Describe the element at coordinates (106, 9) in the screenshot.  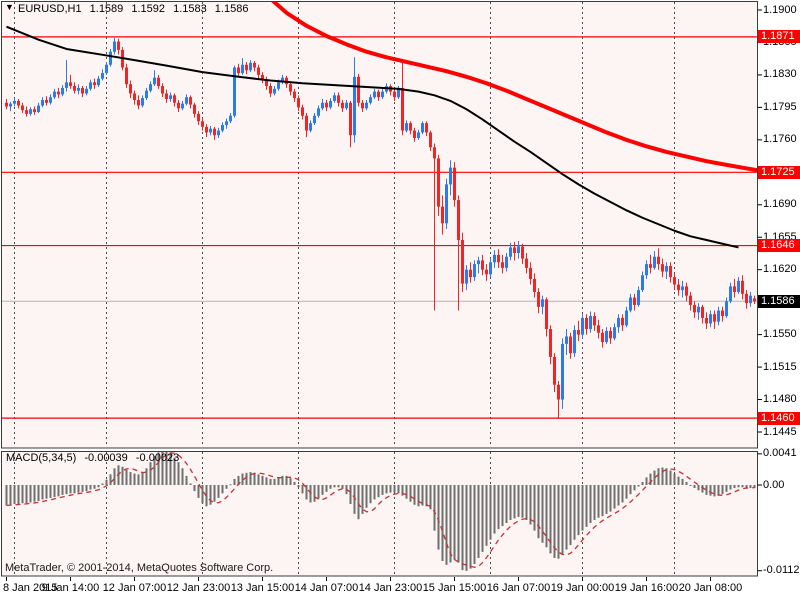
I see `ohlc-open: 1.1589` at that location.